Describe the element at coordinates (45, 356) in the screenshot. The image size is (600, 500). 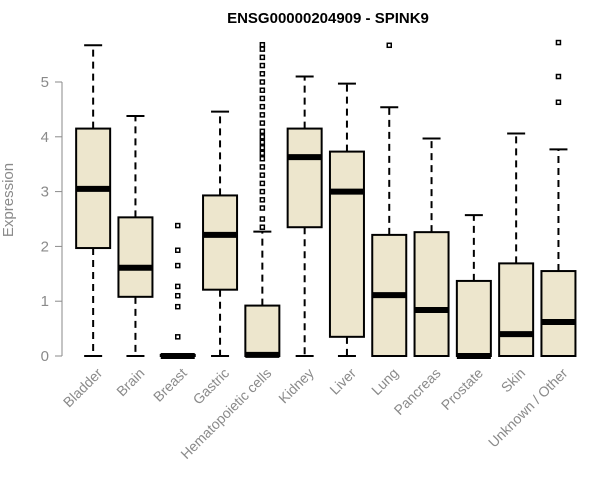
I see `y-tick-label: 0` at that location.